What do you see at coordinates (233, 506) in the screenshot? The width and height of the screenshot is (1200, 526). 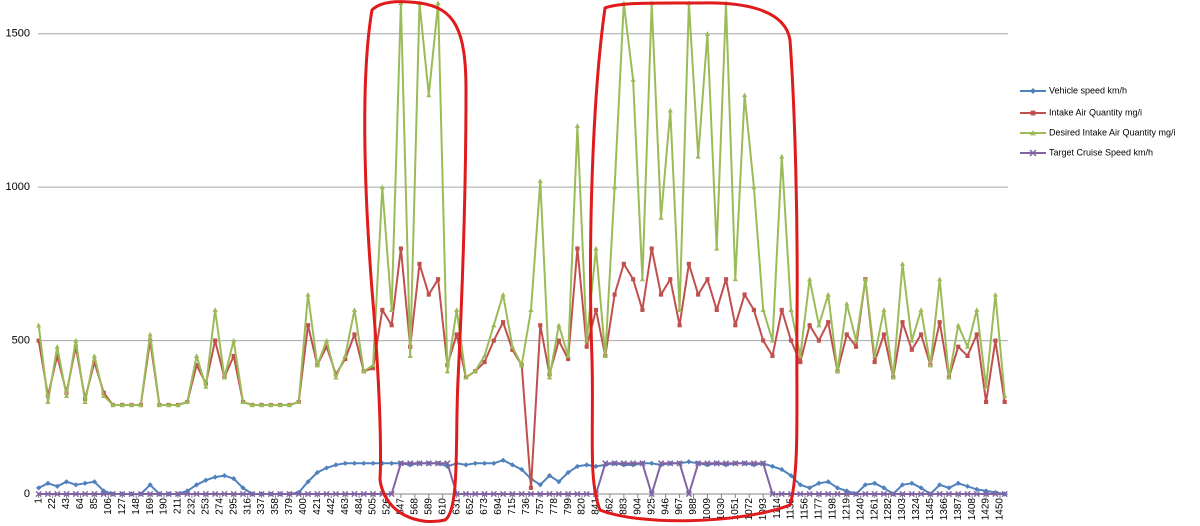 I see `x-tick-label: 295` at bounding box center [233, 506].